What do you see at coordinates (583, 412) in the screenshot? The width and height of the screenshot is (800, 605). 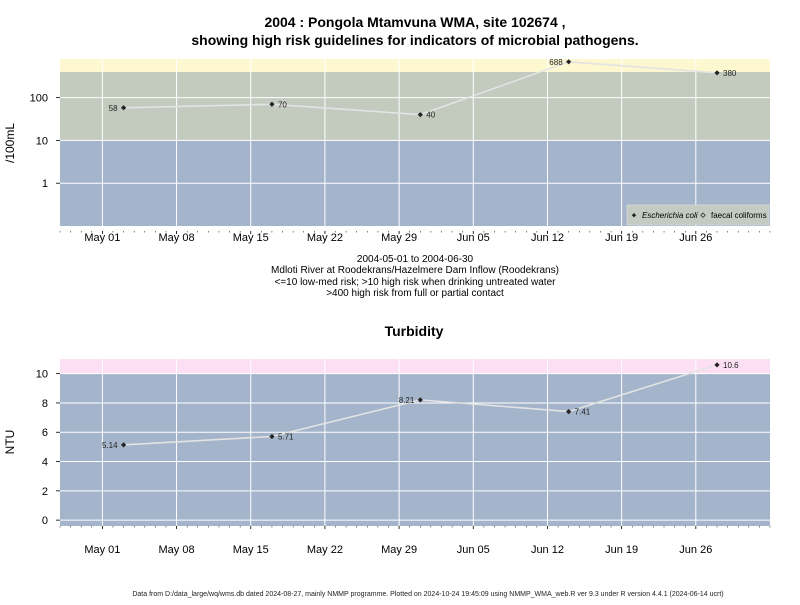 I see `data-label: 7.41` at bounding box center [583, 412].